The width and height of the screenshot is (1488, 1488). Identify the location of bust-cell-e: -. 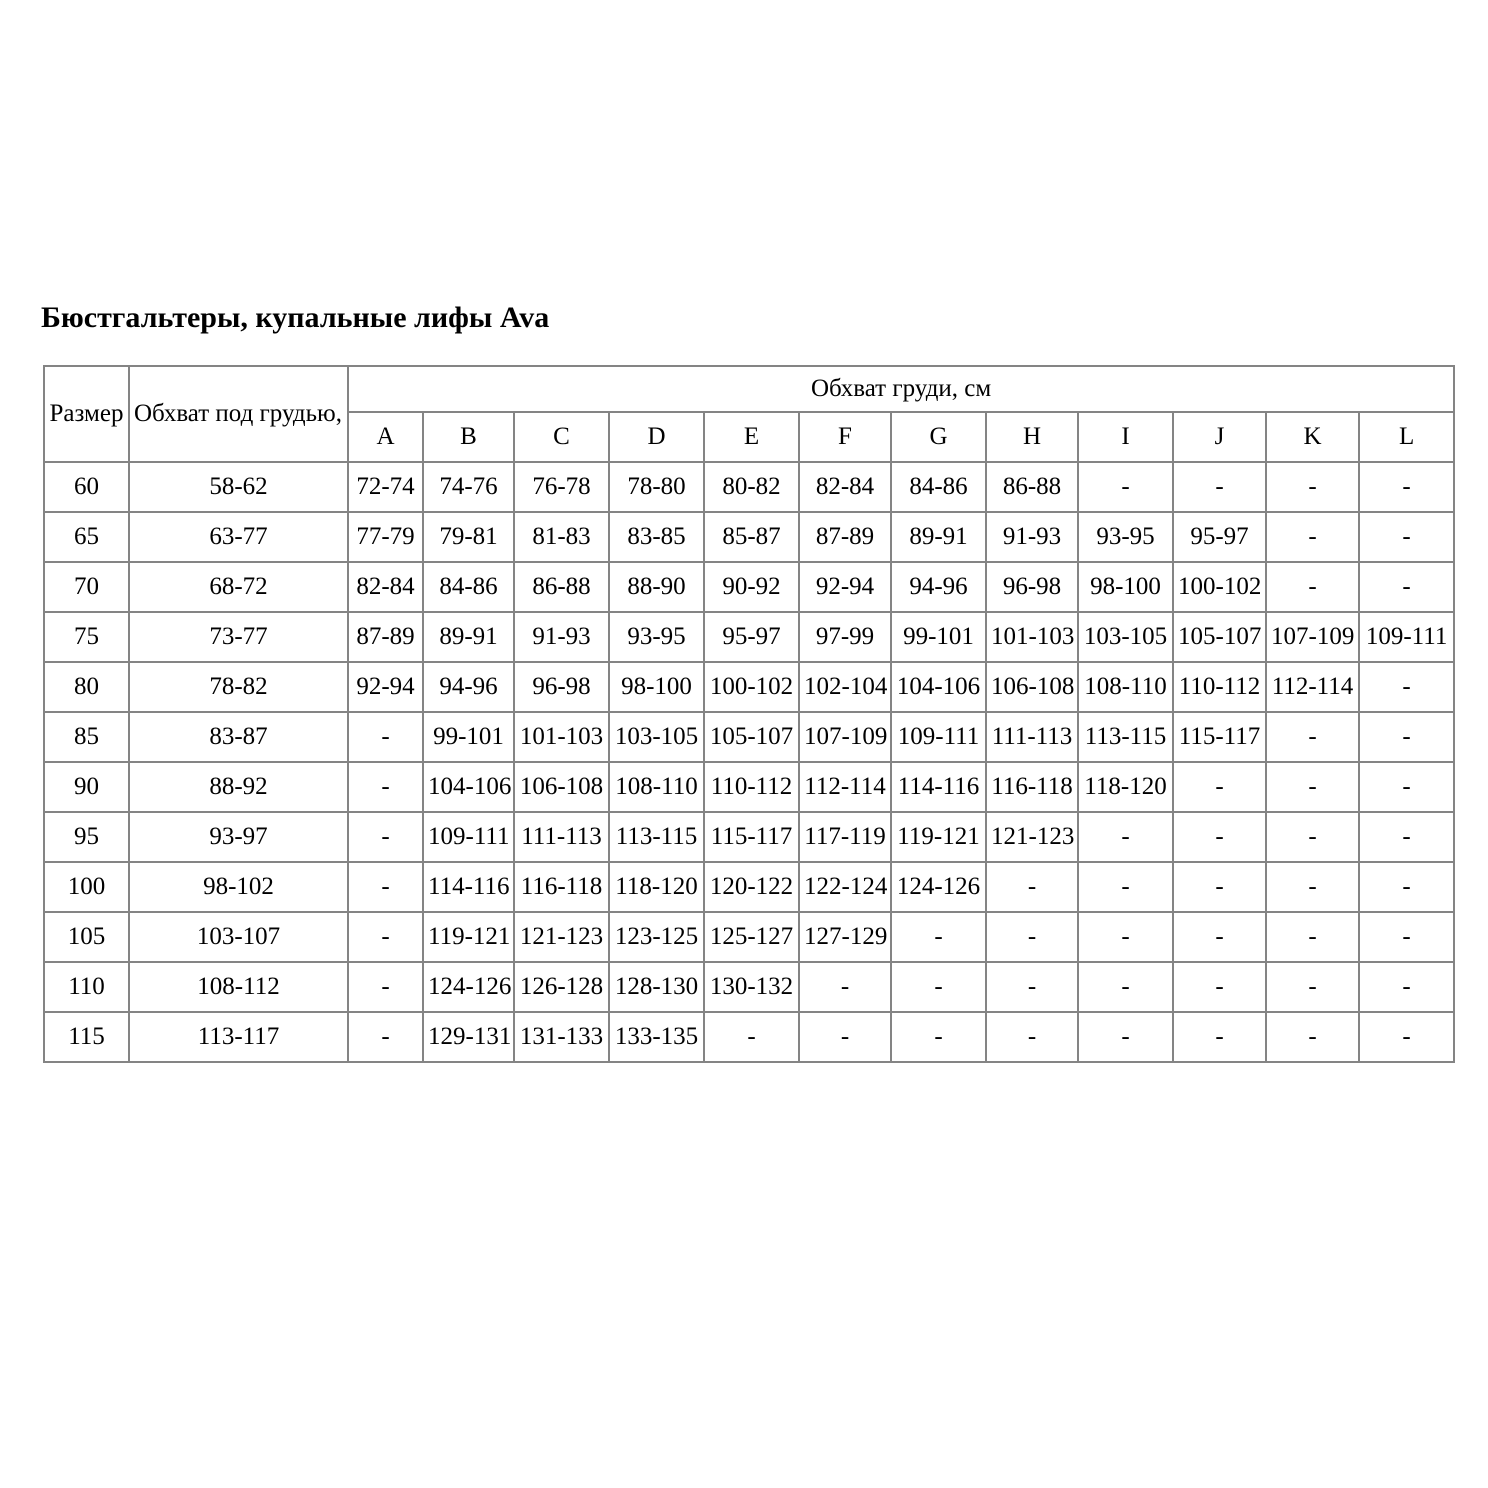
(751, 1037).